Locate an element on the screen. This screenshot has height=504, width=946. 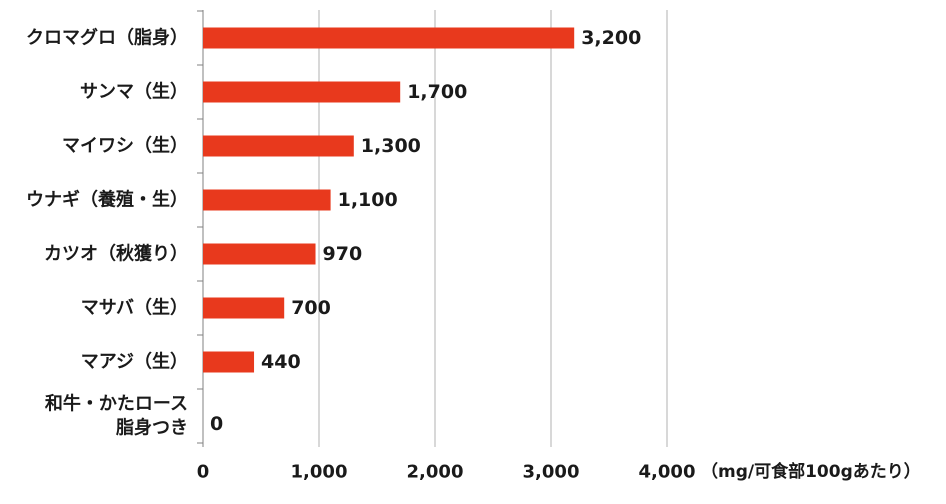
x-tick-label: 1,000 is located at coordinates (319, 472).